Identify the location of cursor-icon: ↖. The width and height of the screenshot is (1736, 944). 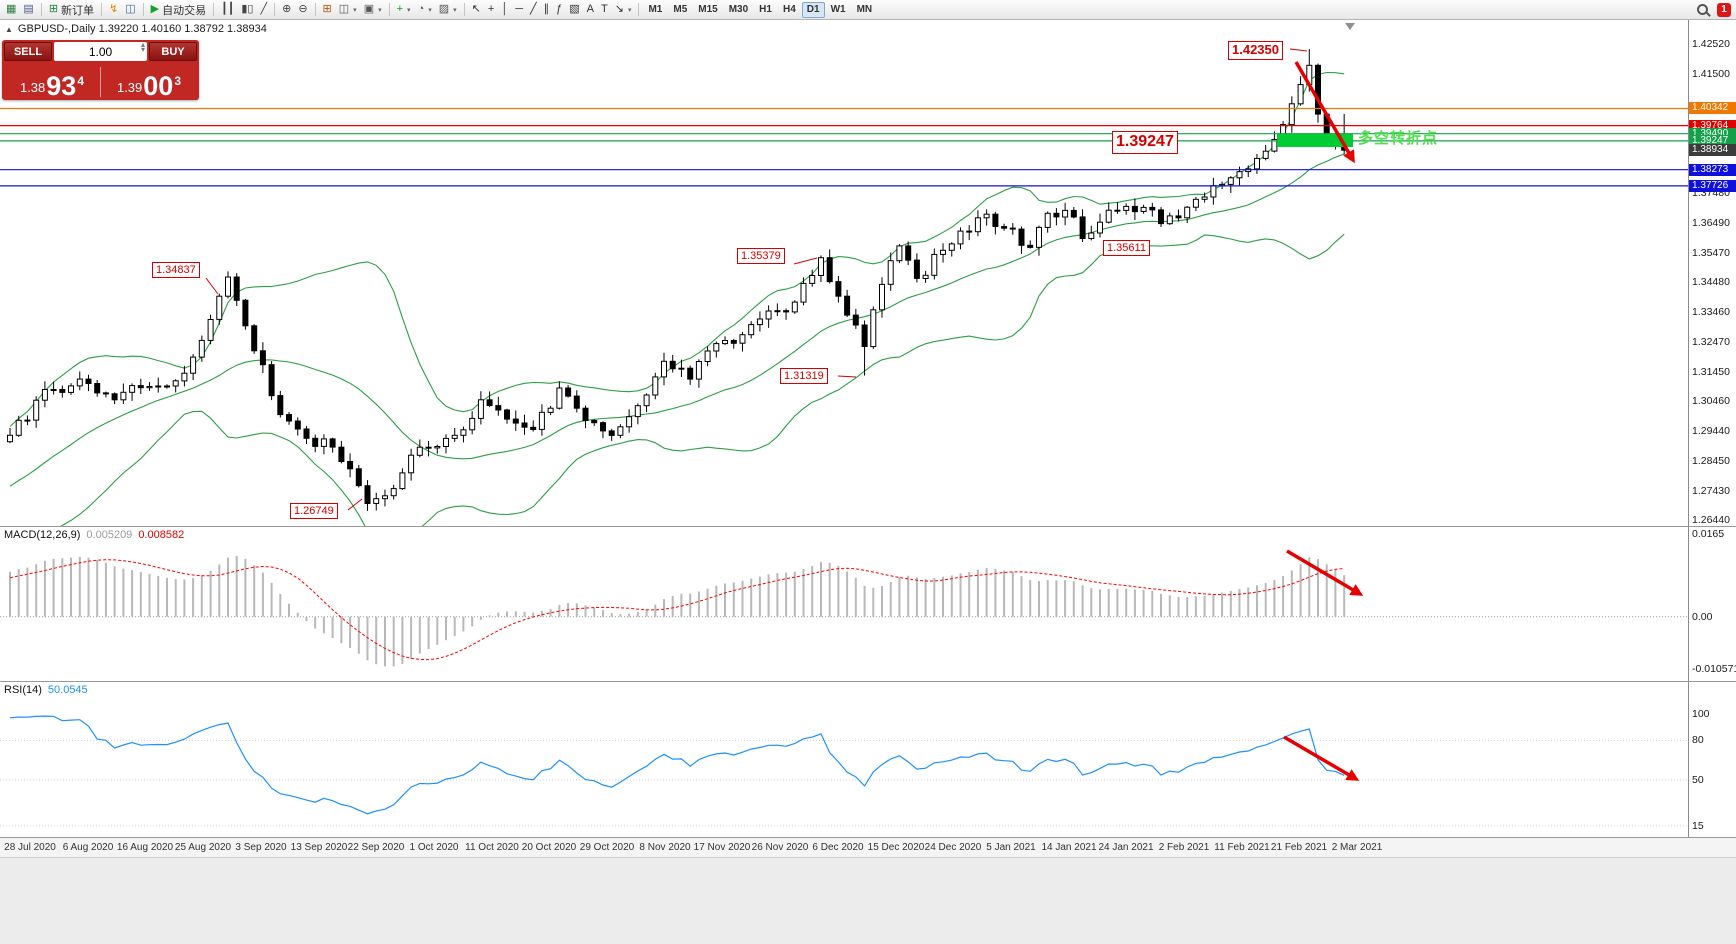
(476, 9).